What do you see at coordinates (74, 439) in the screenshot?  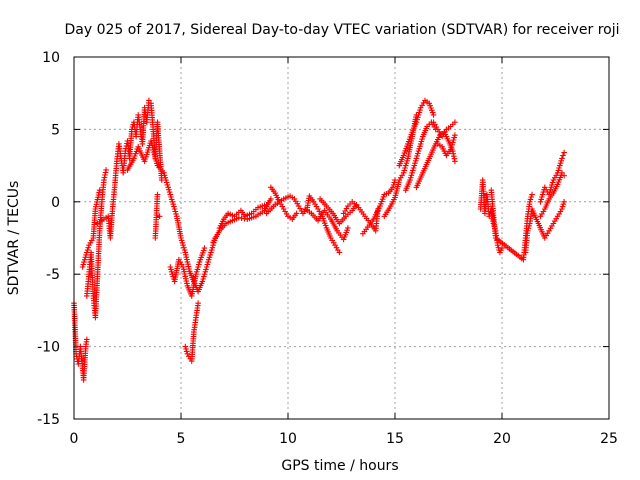 I see `x-tick-label: 0` at bounding box center [74, 439].